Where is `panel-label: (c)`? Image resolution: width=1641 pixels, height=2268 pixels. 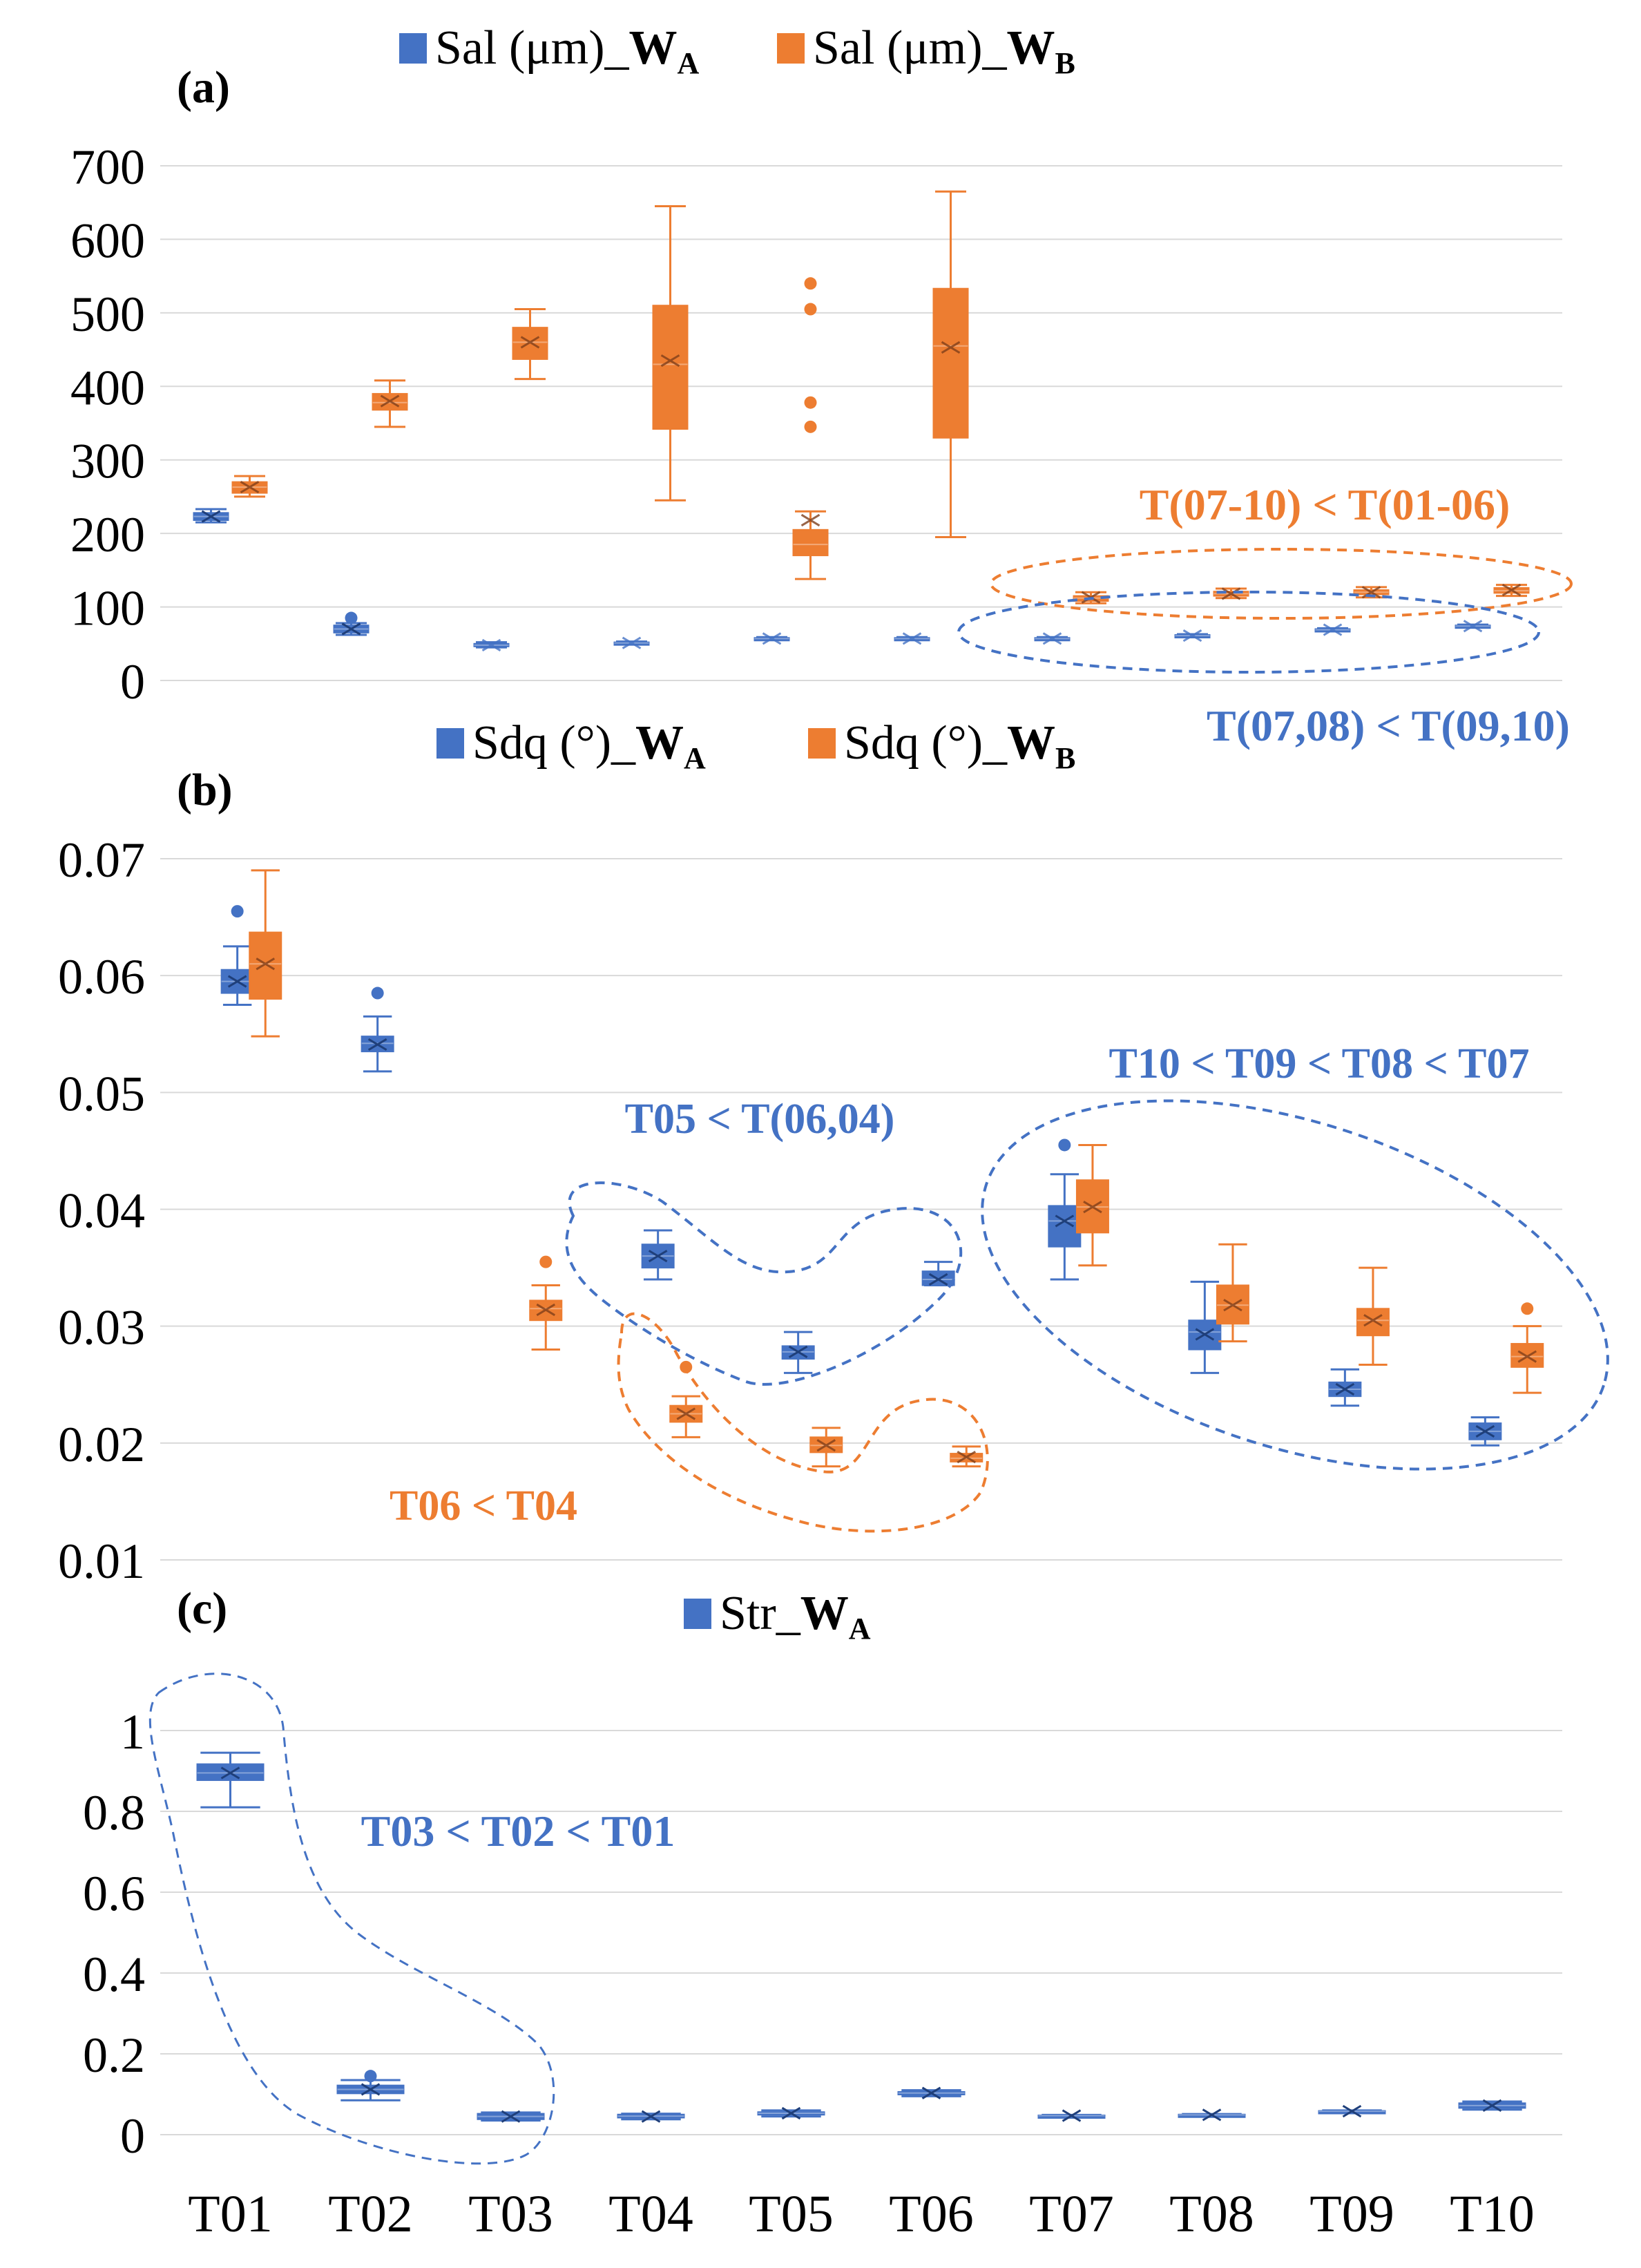
panel-label: (c) is located at coordinates (202, 1608).